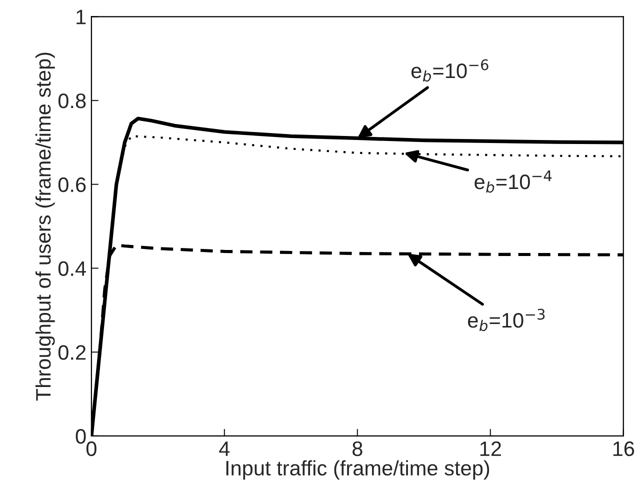 This screenshot has width=644, height=504. Describe the element at coordinates (81, 17) in the screenshot. I see `y-tick-label: 1` at that location.